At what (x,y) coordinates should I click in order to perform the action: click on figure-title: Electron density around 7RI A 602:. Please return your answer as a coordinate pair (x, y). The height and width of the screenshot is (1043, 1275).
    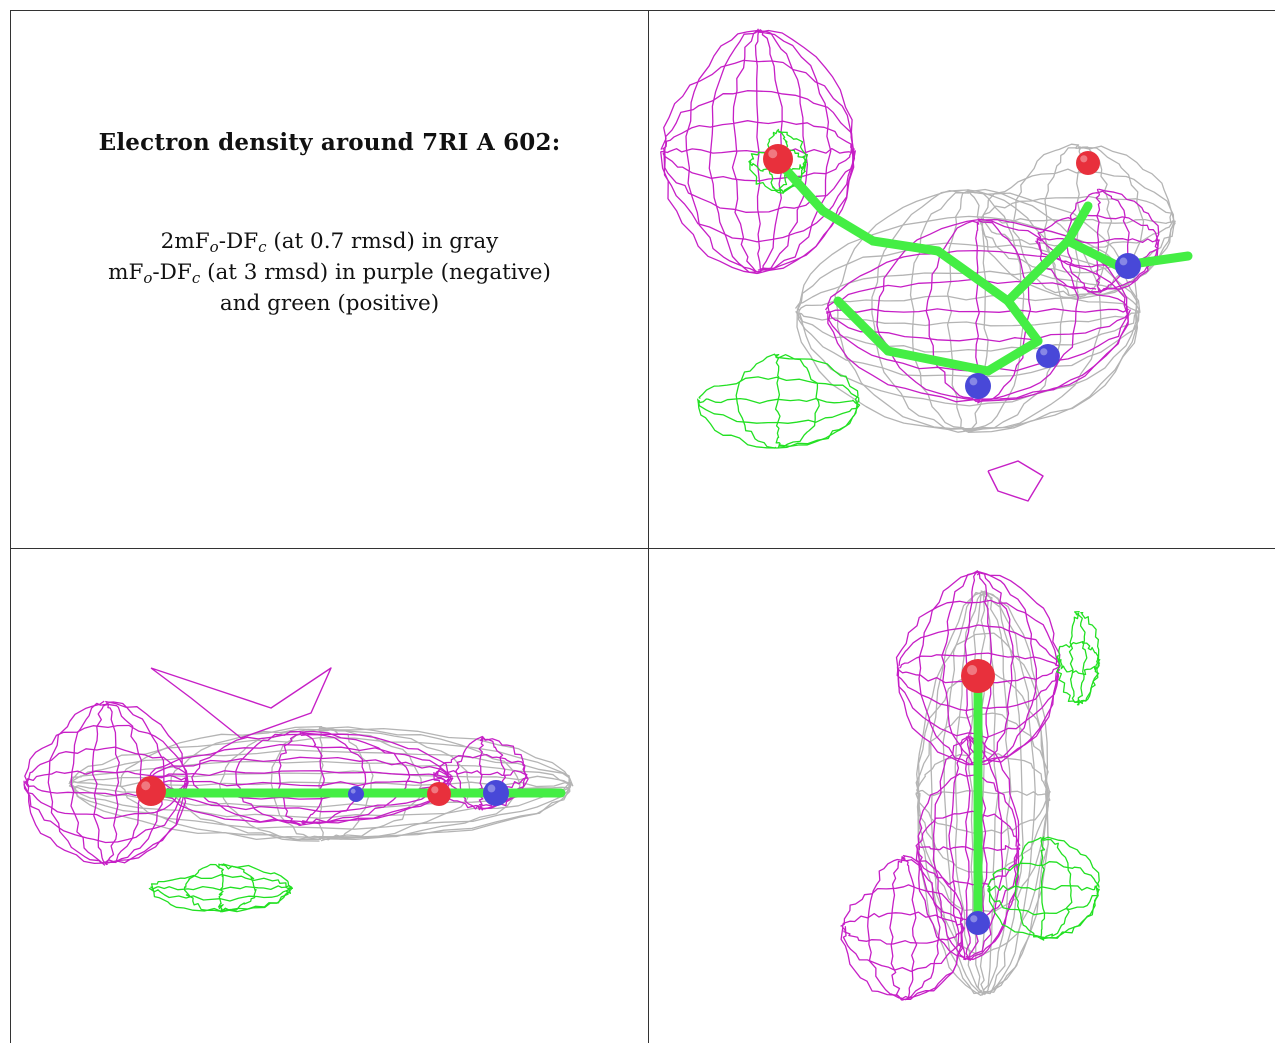
    Looking at the image, I should click on (329, 142).